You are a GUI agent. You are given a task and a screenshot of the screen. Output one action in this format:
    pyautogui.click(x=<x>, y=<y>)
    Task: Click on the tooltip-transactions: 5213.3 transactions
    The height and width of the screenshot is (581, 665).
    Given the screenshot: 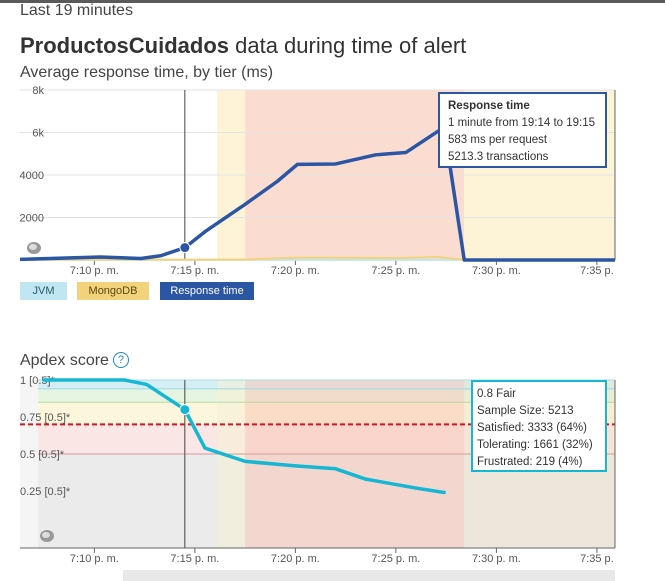 What is the action you would take?
    pyautogui.click(x=498, y=157)
    